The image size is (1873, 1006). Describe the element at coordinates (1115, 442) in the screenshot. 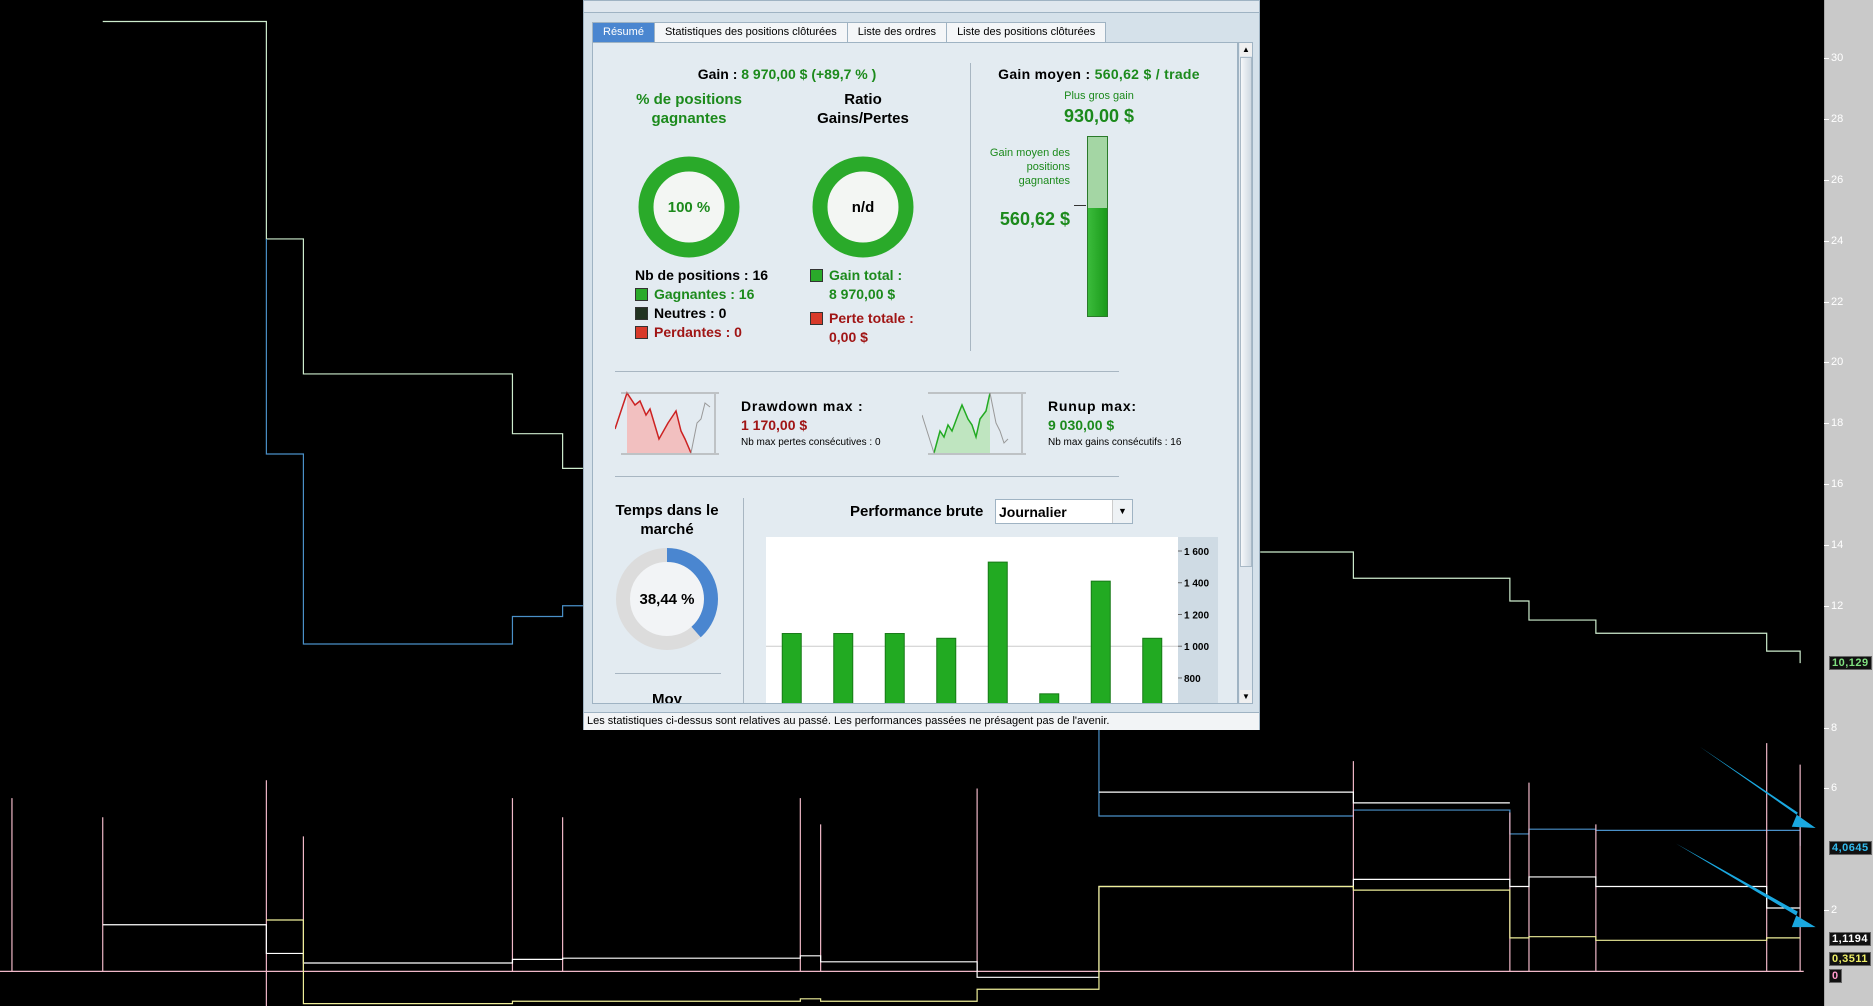

I see `runup-sub: Nb max gains consécutifs : 16` at that location.